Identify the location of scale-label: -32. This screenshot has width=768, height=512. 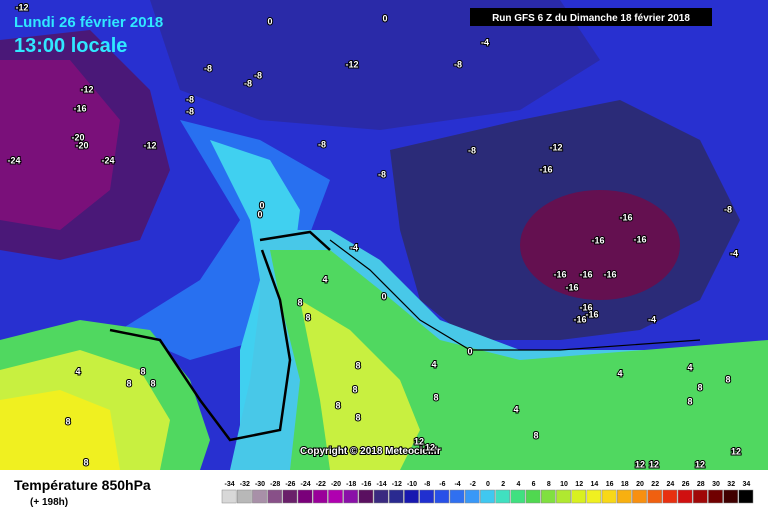
(245, 484).